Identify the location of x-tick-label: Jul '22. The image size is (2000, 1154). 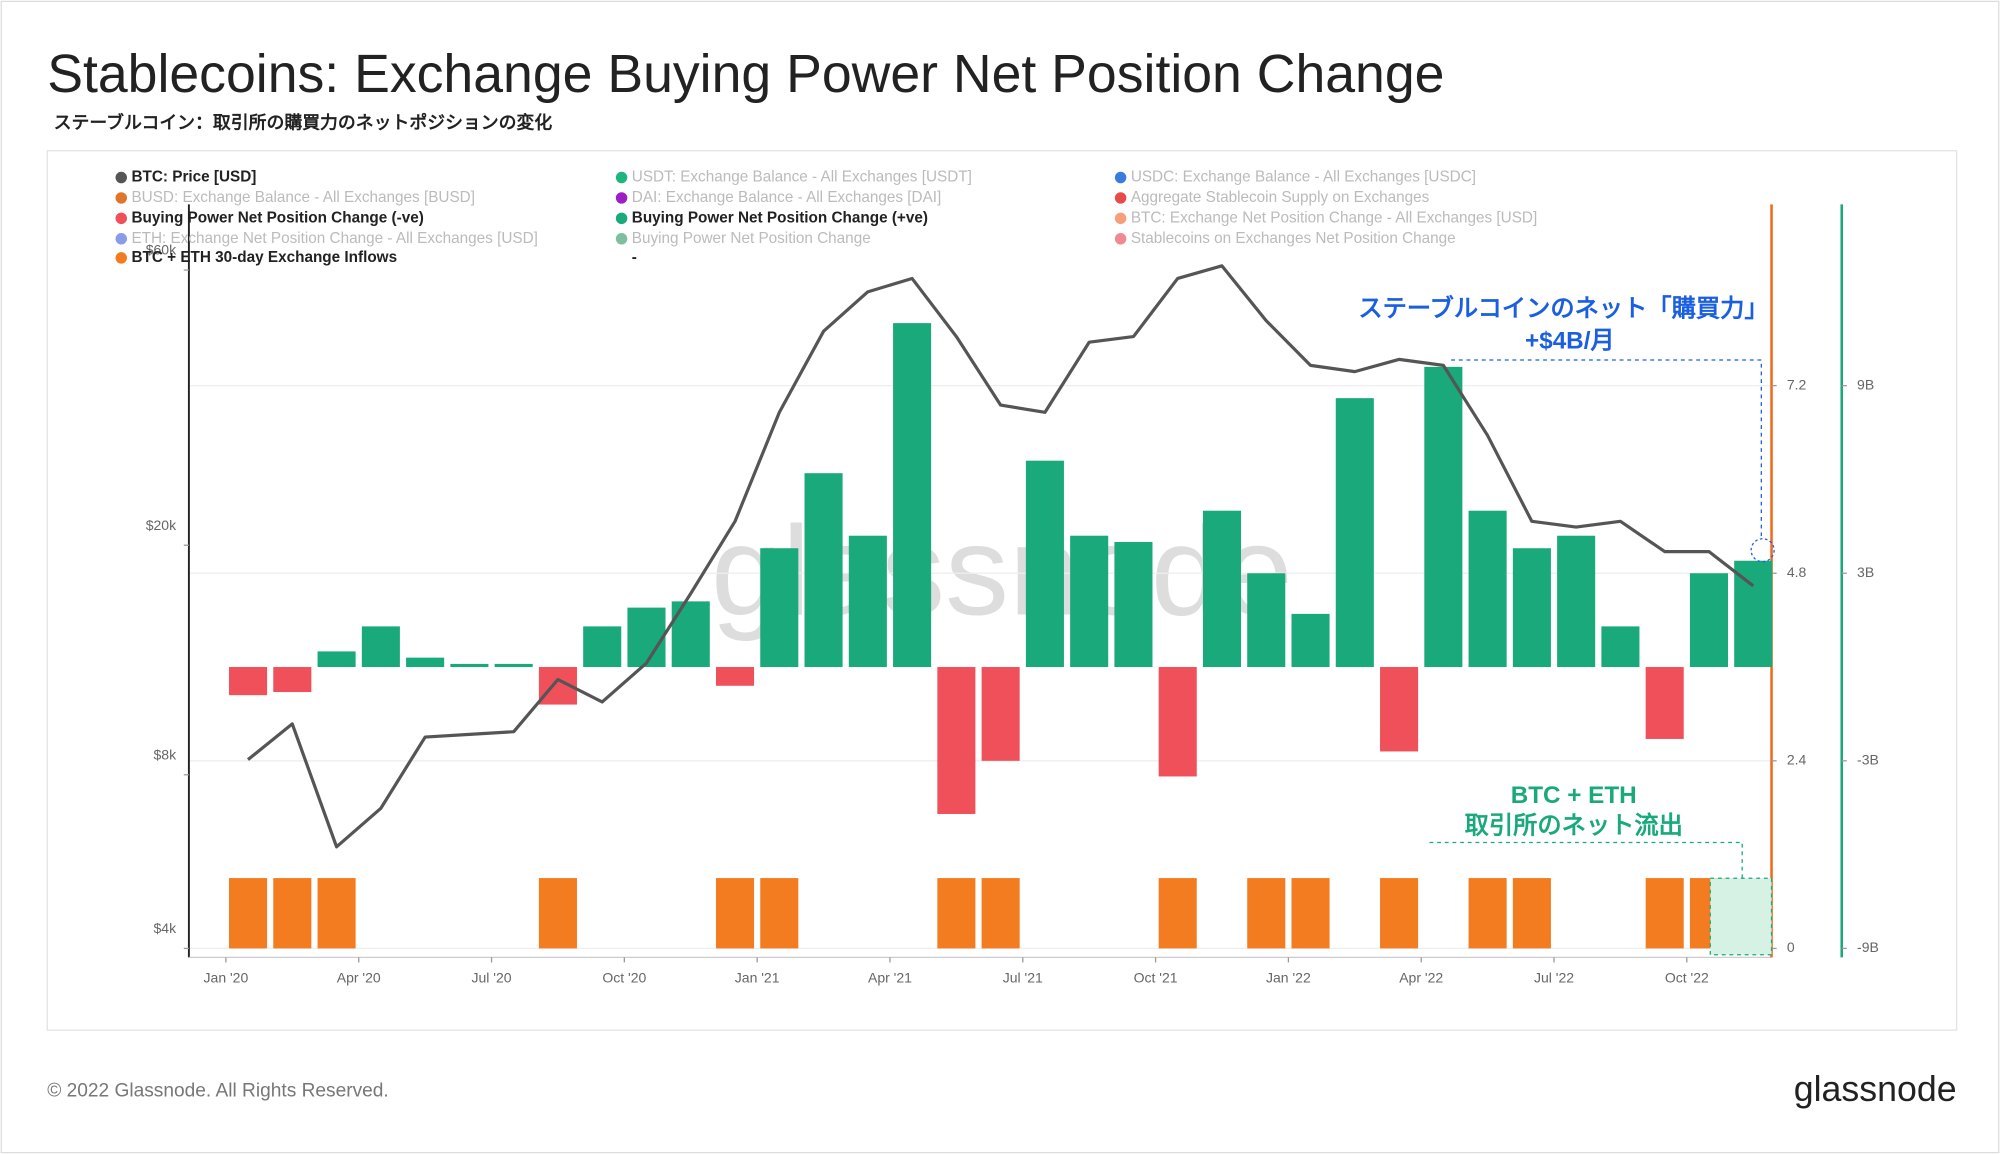
(1554, 978).